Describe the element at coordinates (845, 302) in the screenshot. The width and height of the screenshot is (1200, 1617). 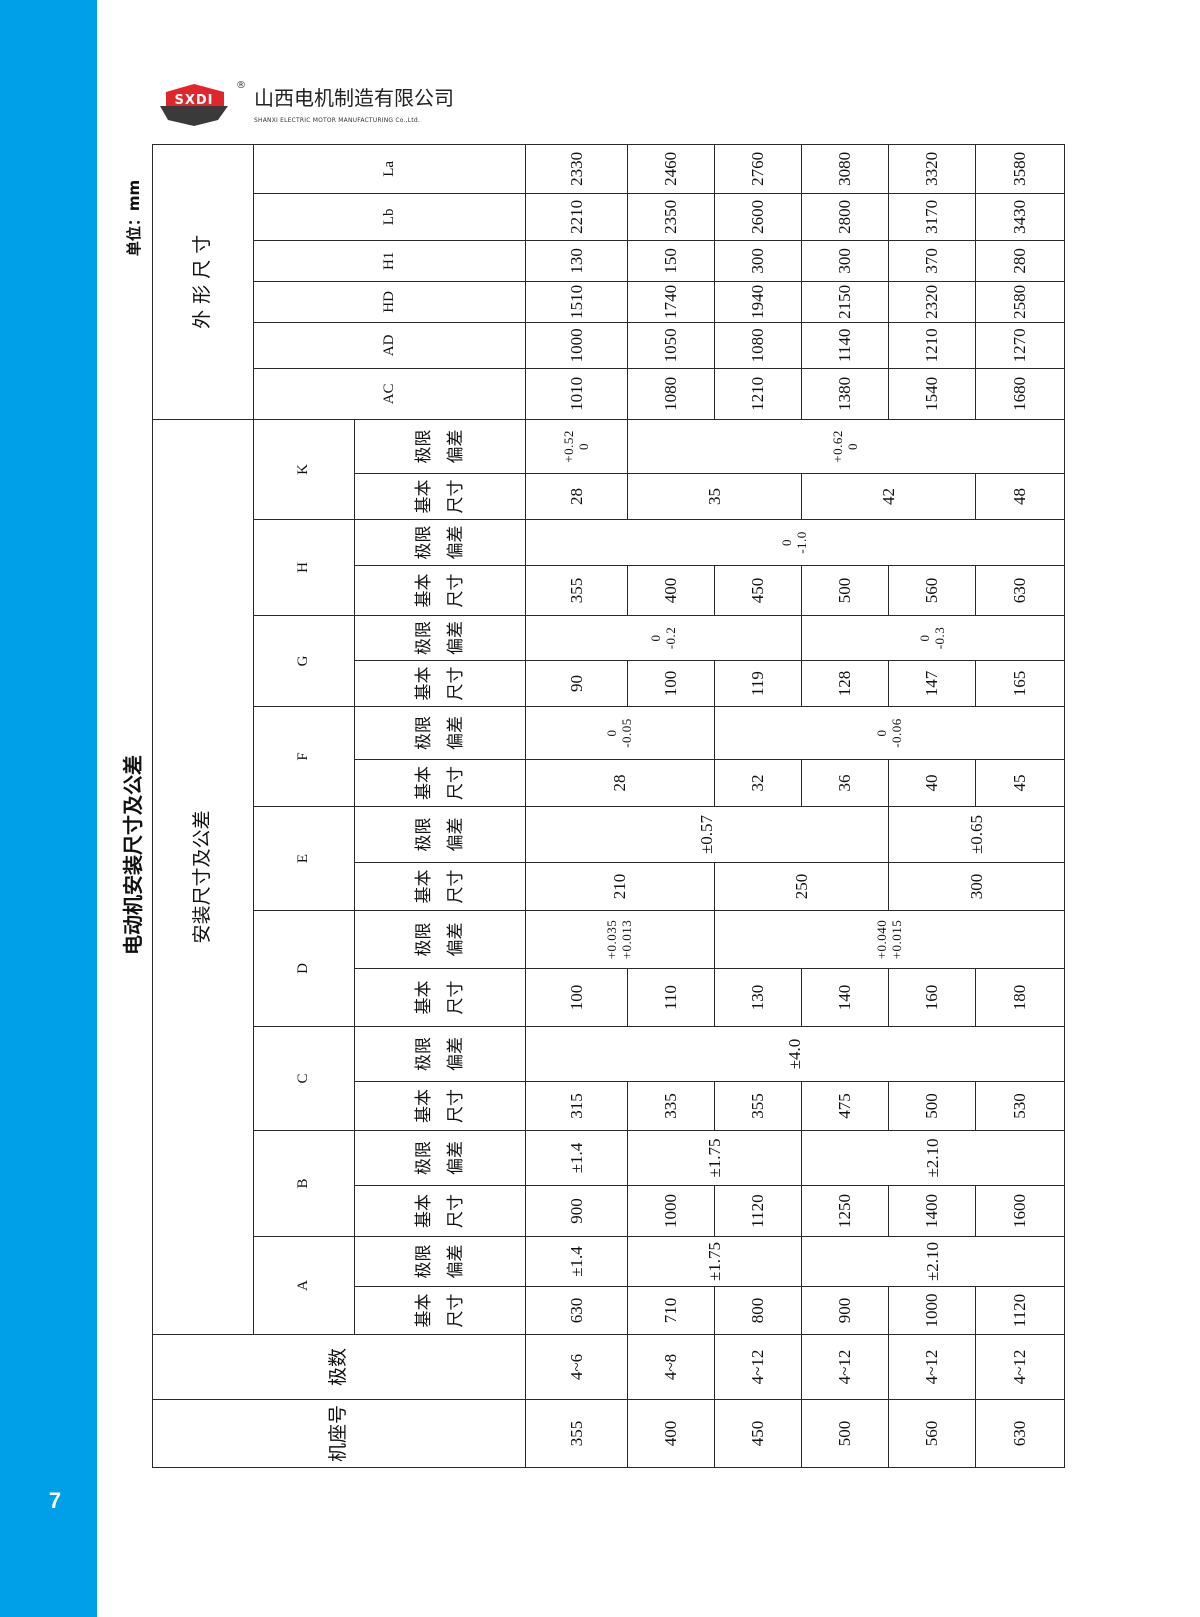
I see `cell-hd: 2150` at that location.